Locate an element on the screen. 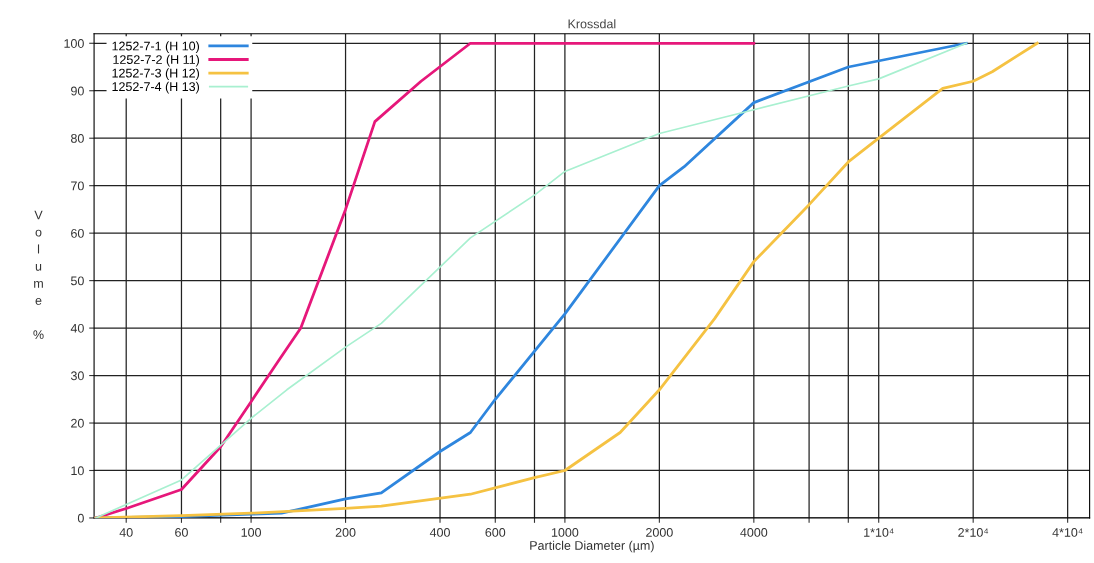 This screenshot has height=563, width=1094. x-tick-label: 1000 is located at coordinates (565, 532).